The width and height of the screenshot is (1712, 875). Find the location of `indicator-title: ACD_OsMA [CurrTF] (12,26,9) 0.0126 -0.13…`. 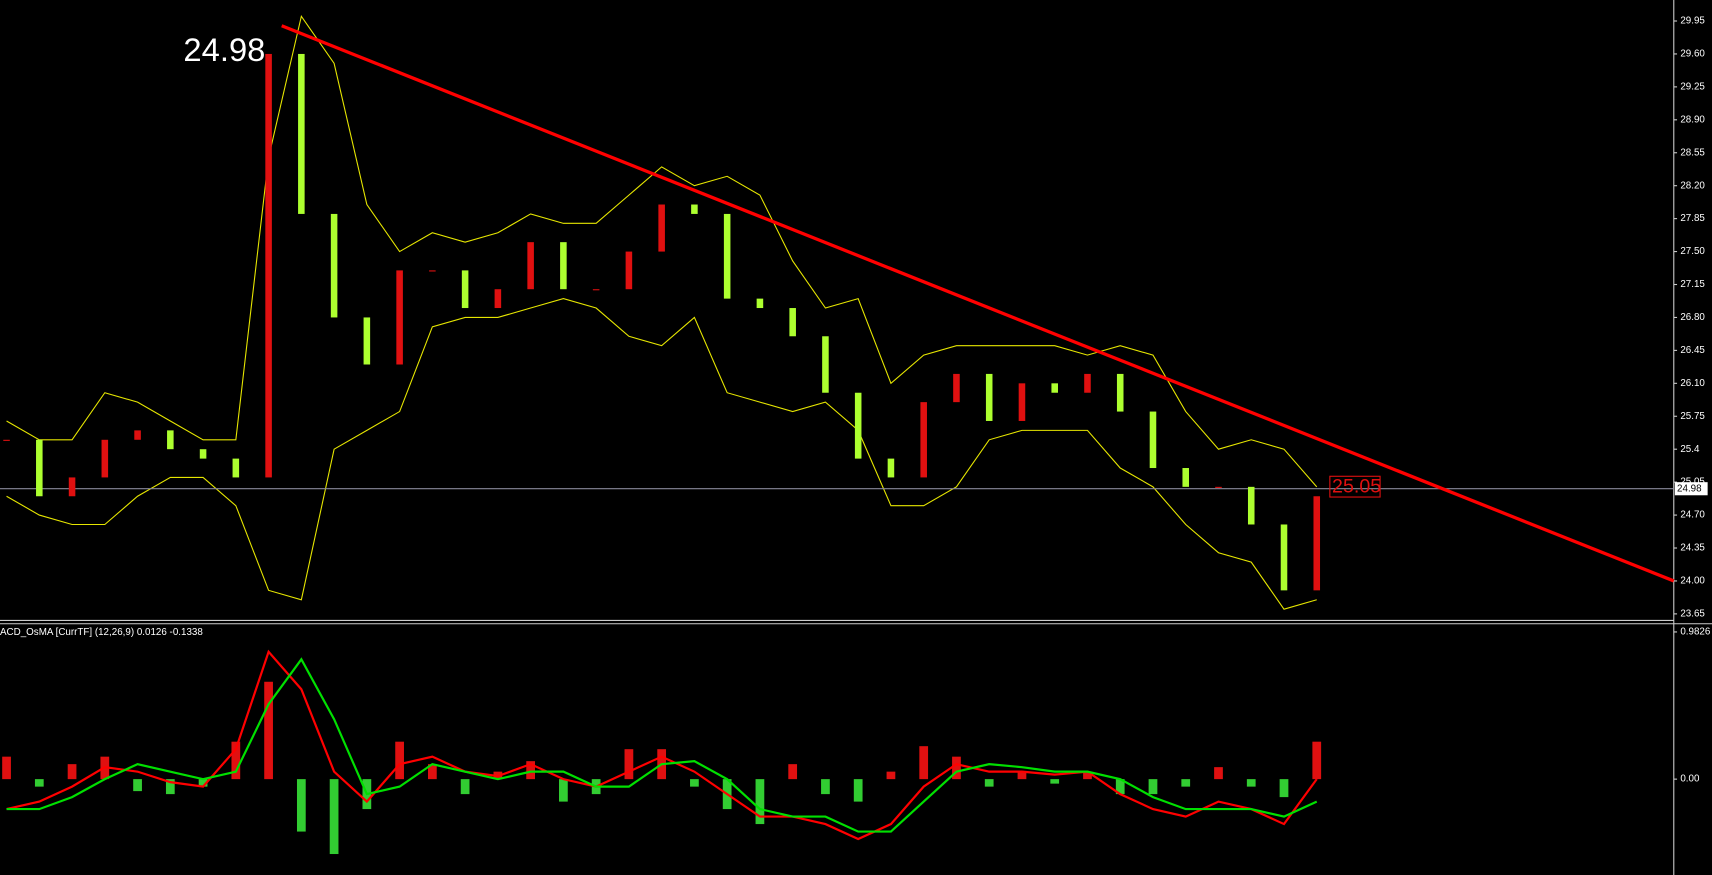

indicator-title: ACD_OsMA [CurrTF] (12,26,9) 0.0126 -0.13… is located at coordinates (101, 632).